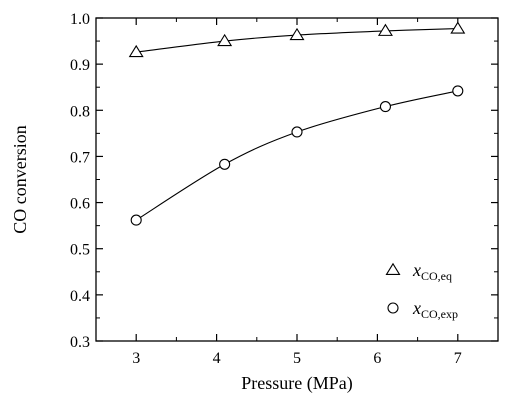  What do you see at coordinates (80, 111) in the screenshot?
I see `y-tick-label: 0.8` at bounding box center [80, 111].